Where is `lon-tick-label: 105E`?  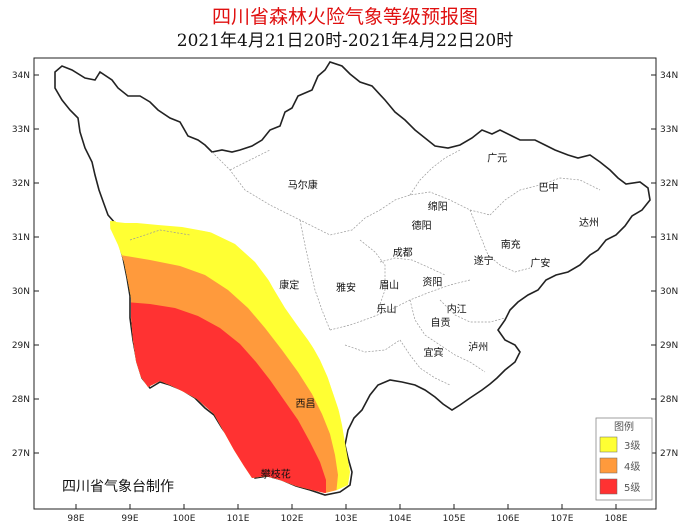 lon-tick-label: 105E is located at coordinates (454, 519).